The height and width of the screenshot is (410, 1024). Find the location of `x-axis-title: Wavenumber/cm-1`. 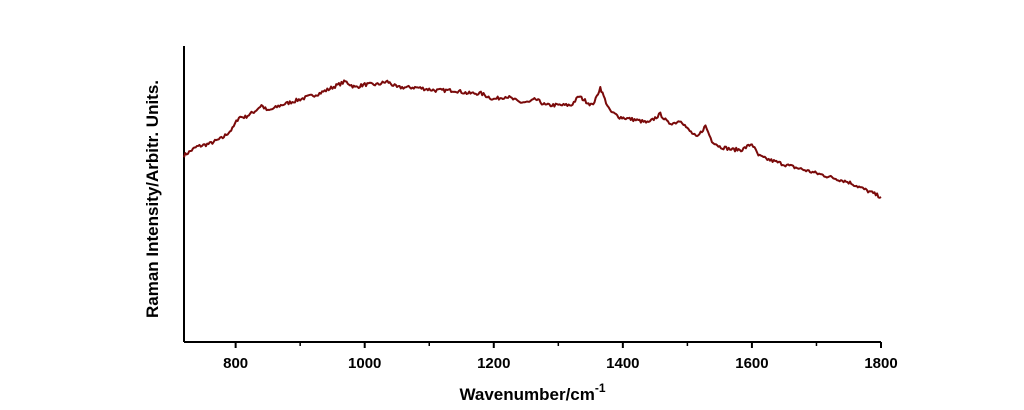

x-axis-title: Wavenumber/cm-1 is located at coordinates (532, 392).